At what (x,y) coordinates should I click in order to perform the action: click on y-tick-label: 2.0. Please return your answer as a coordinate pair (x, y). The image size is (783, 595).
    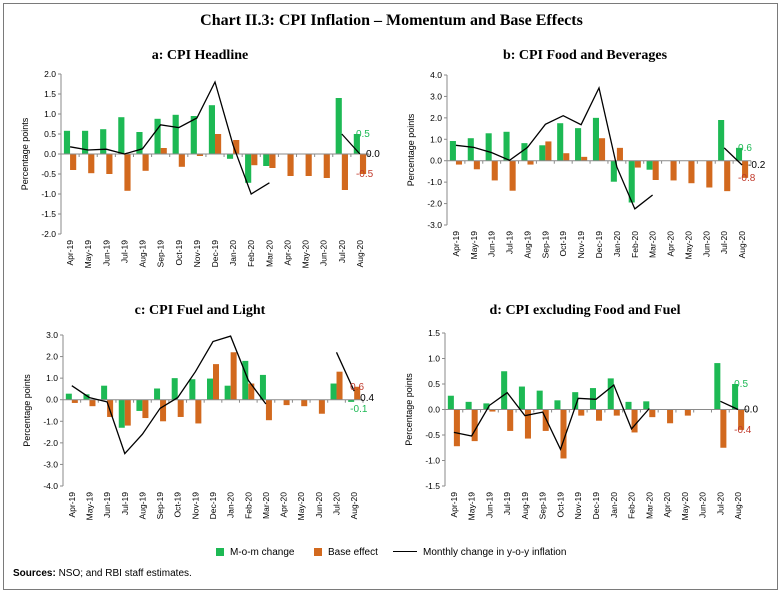
    Looking at the image, I should click on (50, 74).